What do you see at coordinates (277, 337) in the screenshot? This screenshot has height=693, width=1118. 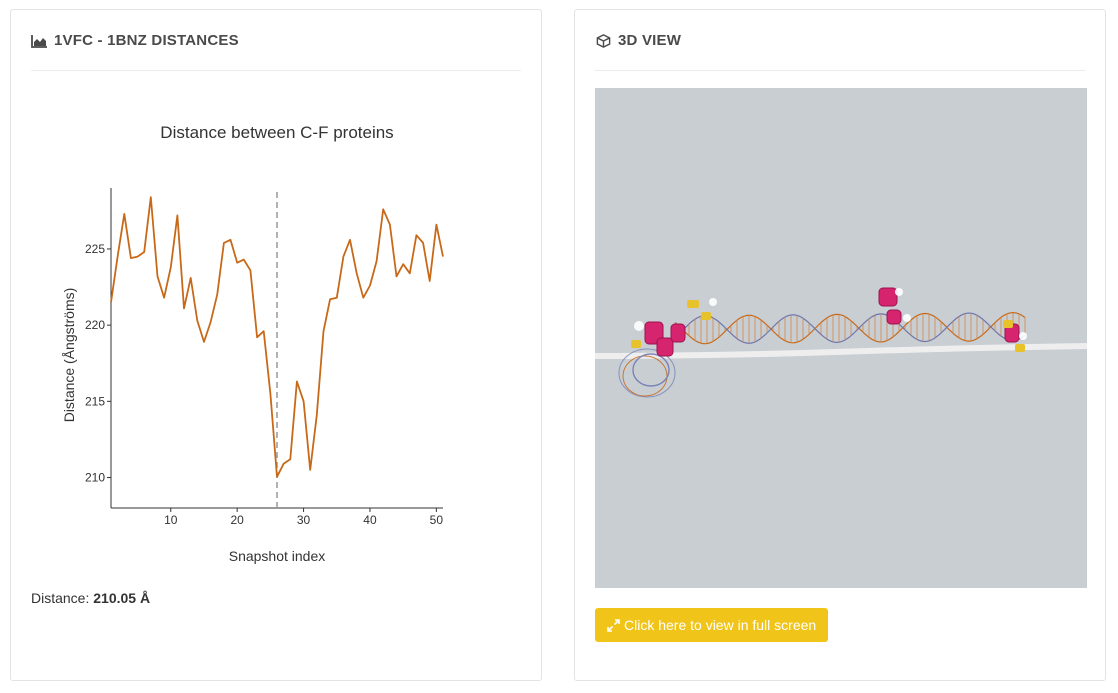 I see `distance-series-line` at bounding box center [277, 337].